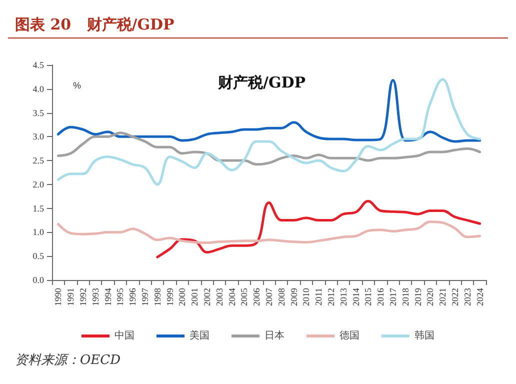 The image size is (516, 384). I want to click on x-tick-label: 1994, so click(107, 297).